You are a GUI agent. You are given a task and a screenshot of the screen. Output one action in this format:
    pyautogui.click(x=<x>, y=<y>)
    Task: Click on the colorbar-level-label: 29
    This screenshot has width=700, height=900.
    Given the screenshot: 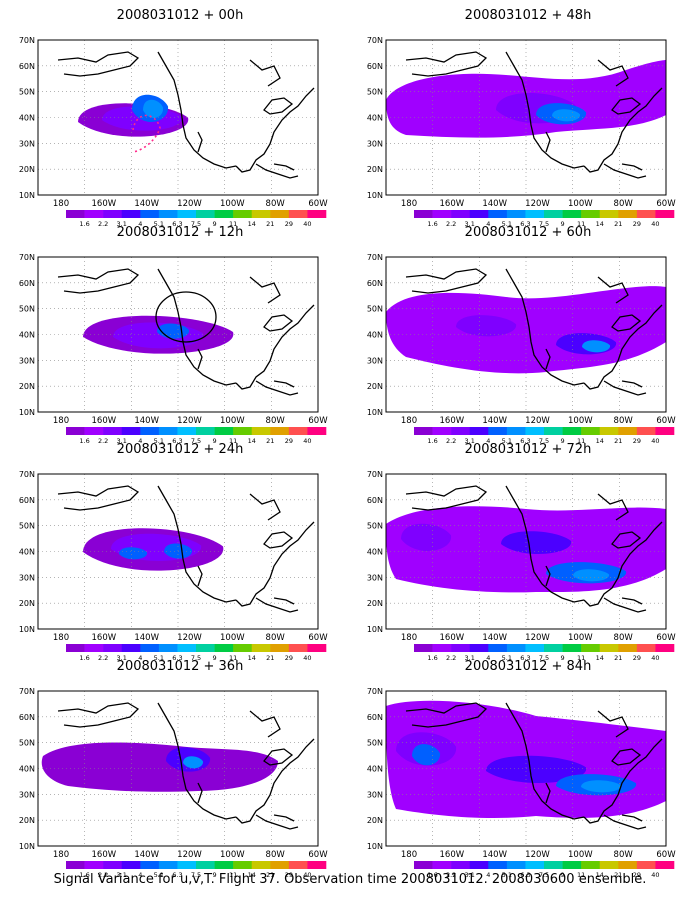 What is the action you would take?
    pyautogui.click(x=289, y=875)
    